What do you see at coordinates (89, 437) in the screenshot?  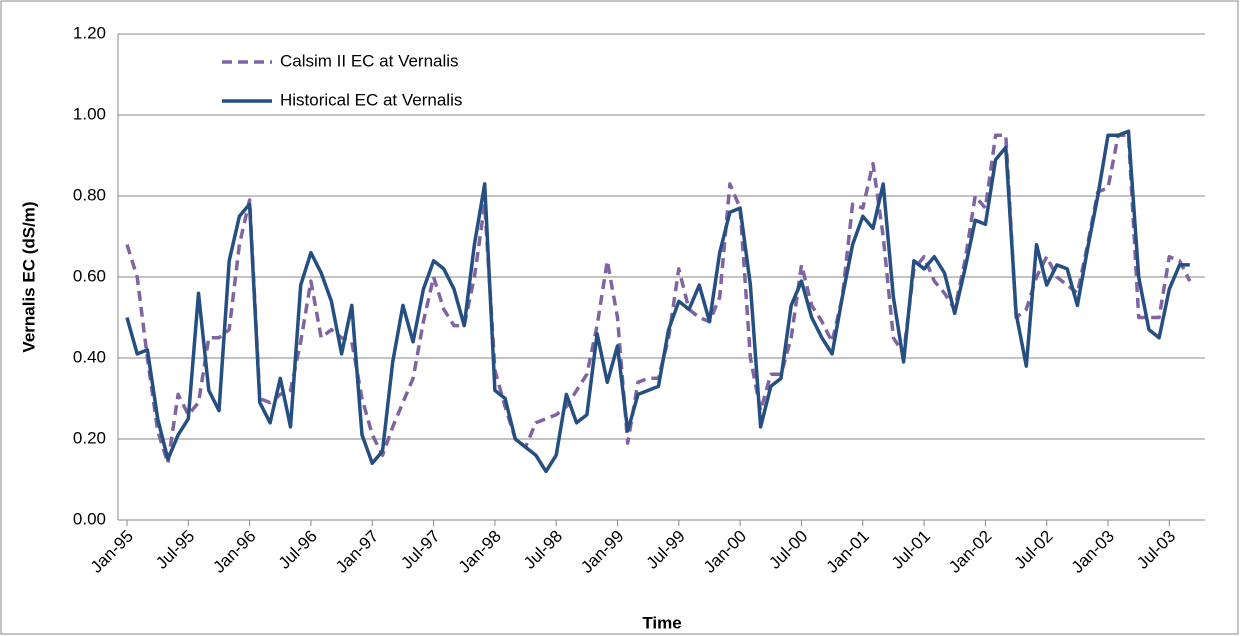 I see `y-tick-label: 0.20` at bounding box center [89, 437].